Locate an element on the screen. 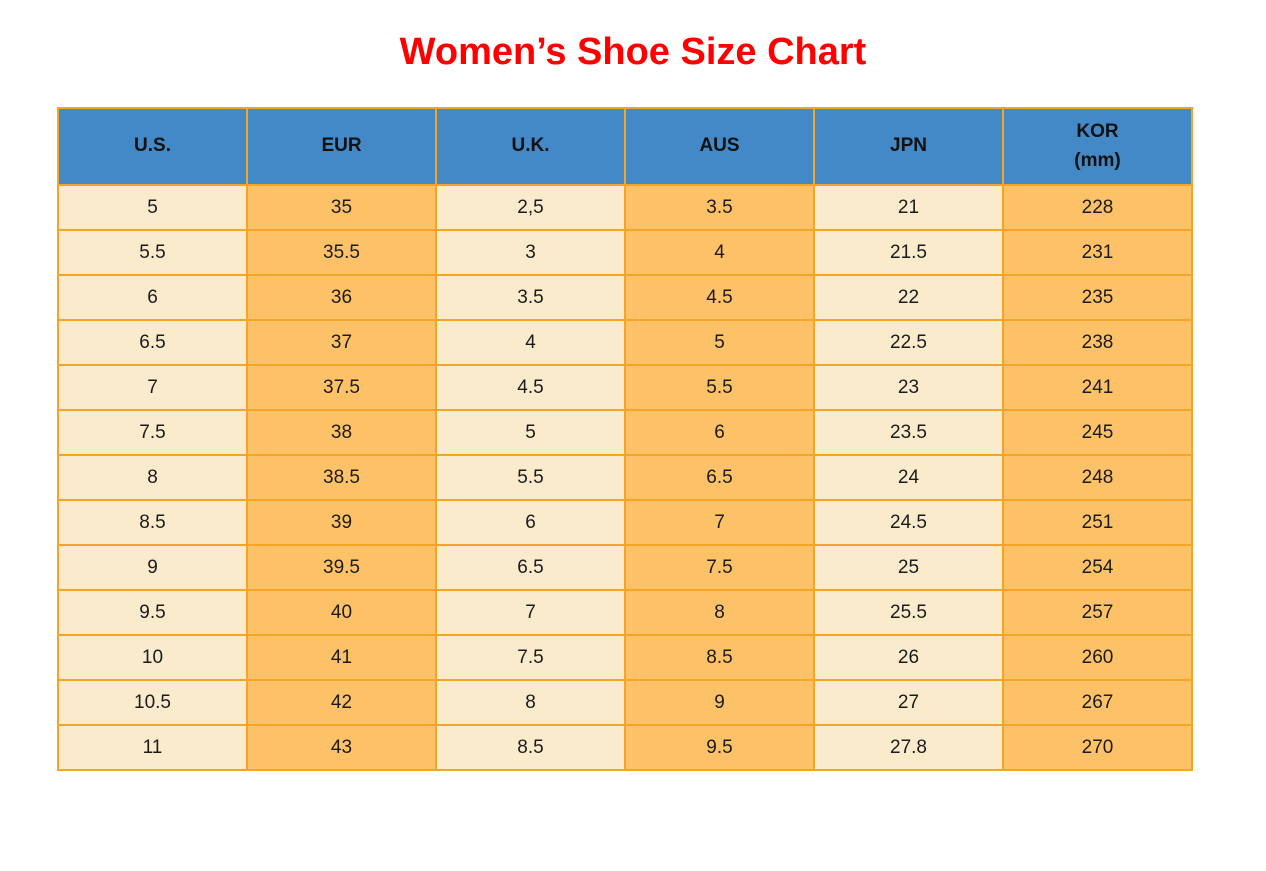  size-cell: 25.5 is located at coordinates (908, 612).